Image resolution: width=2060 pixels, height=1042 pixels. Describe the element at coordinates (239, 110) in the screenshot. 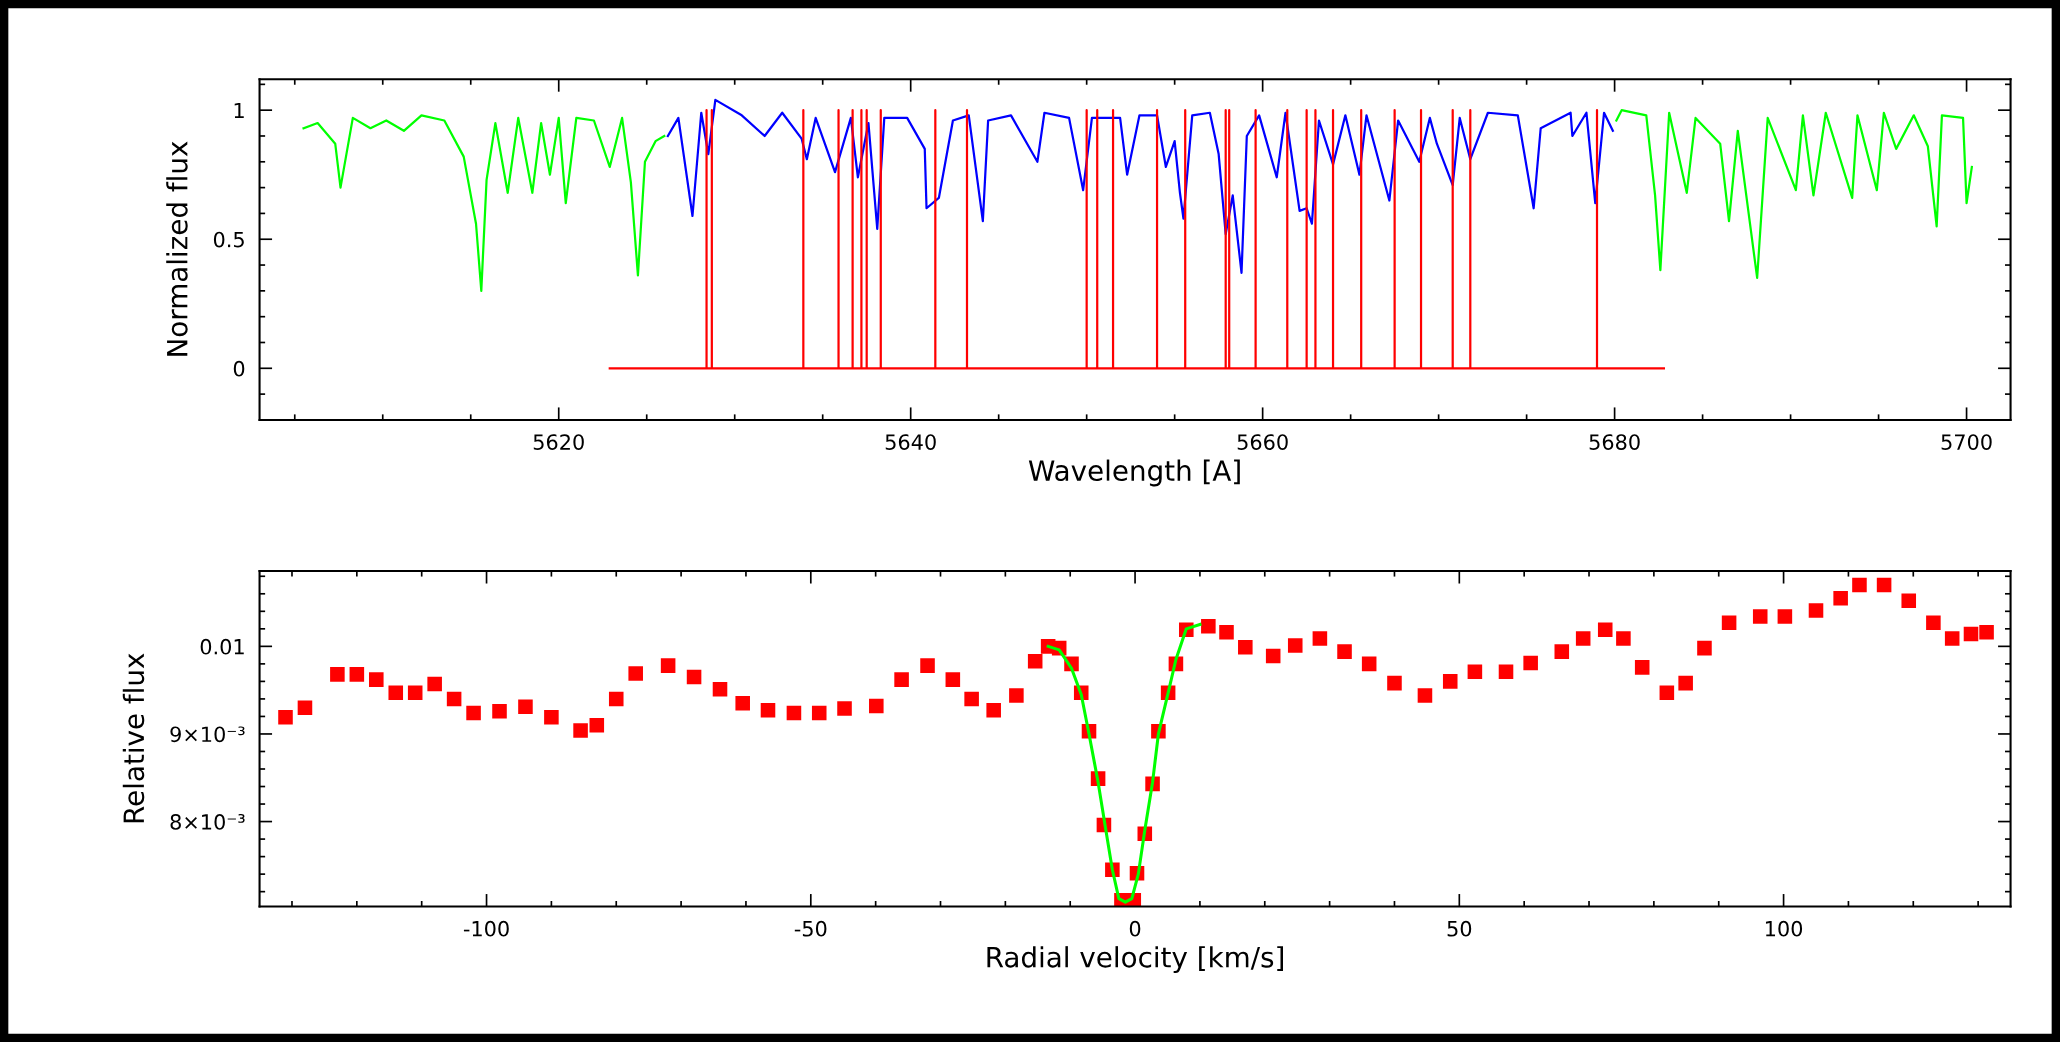

I see `y-tick-label: 1` at that location.